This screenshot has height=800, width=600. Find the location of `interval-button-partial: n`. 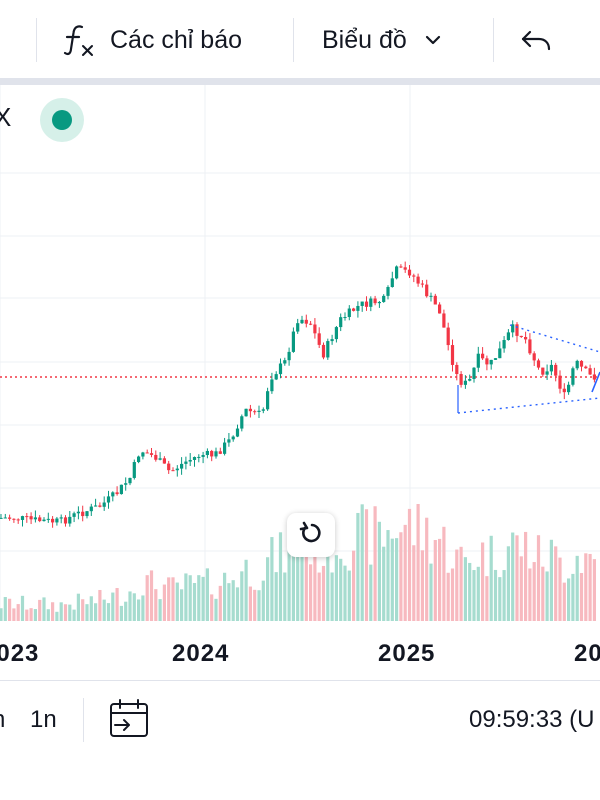

interval-button-partial: n is located at coordinates (2, 720).